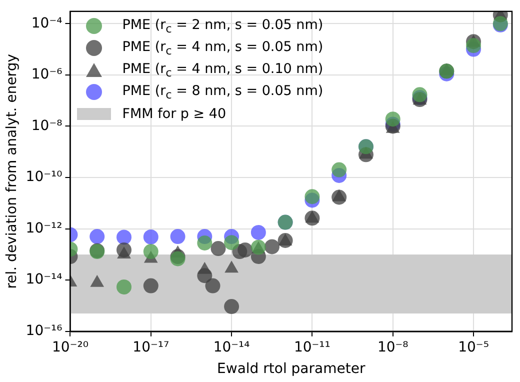 The image size is (520, 382). I want to click on y-tick-label: 10⁻¹², so click(44, 228).